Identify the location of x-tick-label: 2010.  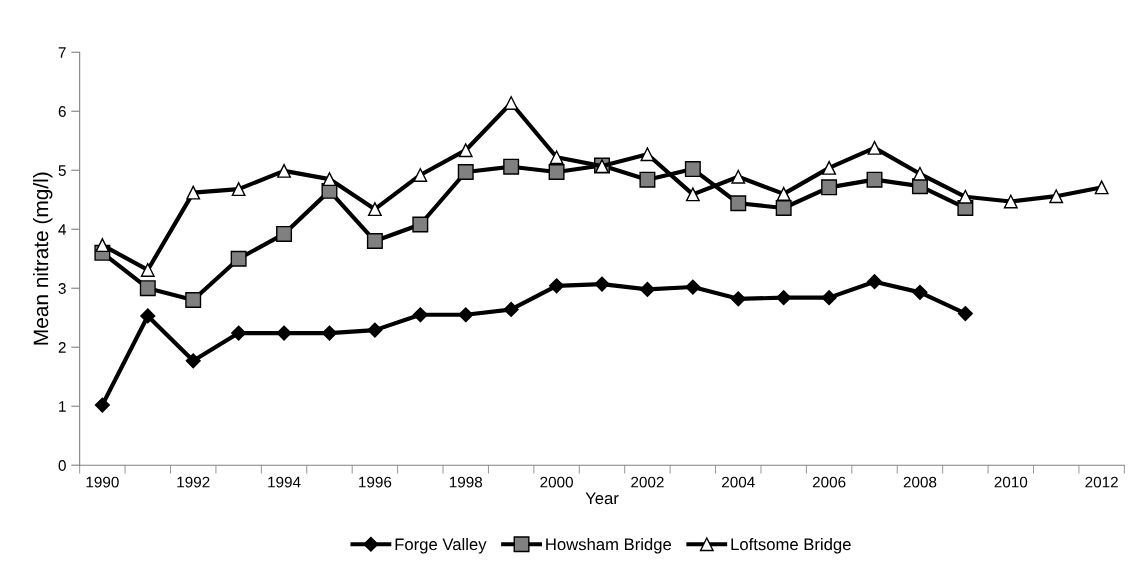
(1011, 482).